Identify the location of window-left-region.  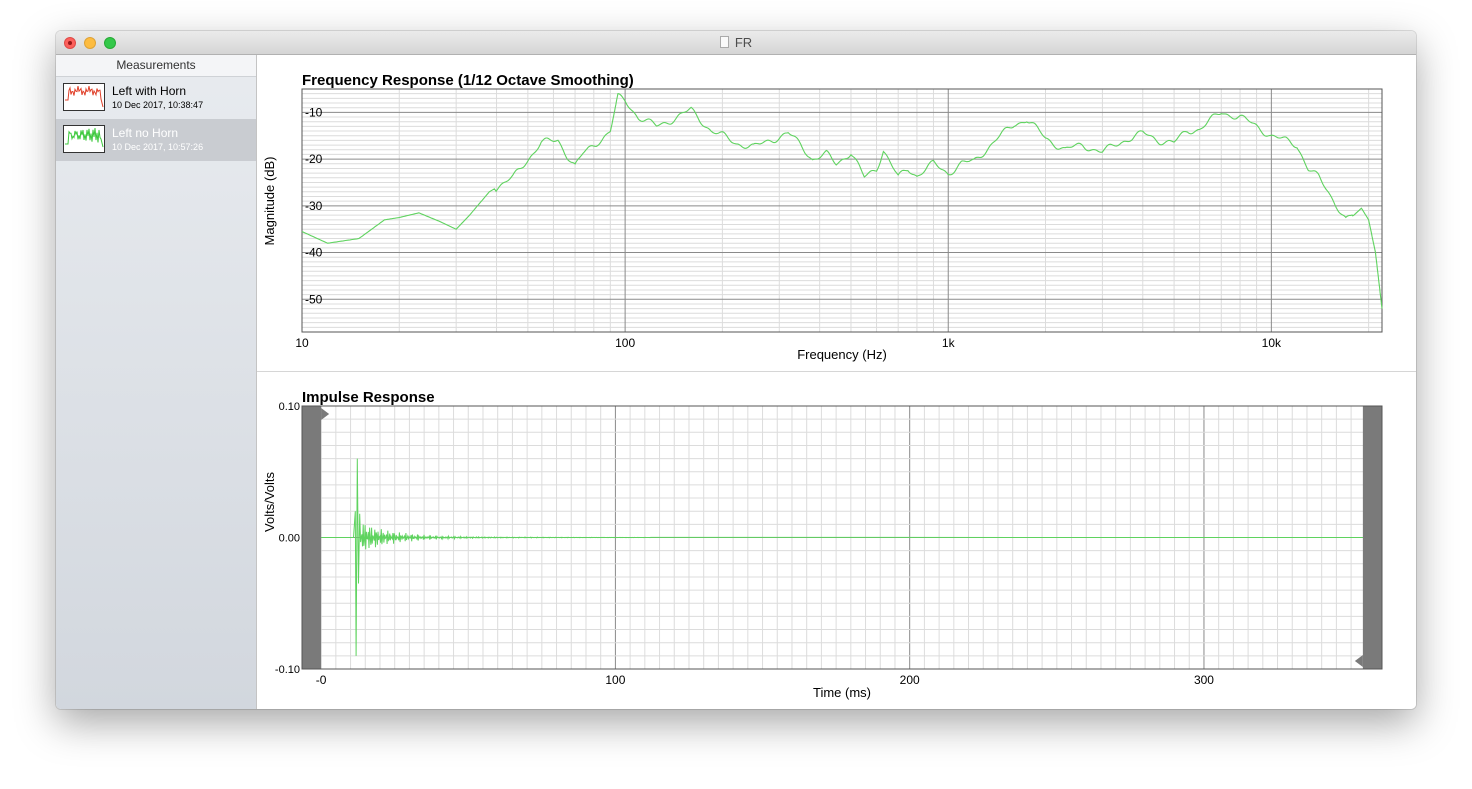
(312, 537).